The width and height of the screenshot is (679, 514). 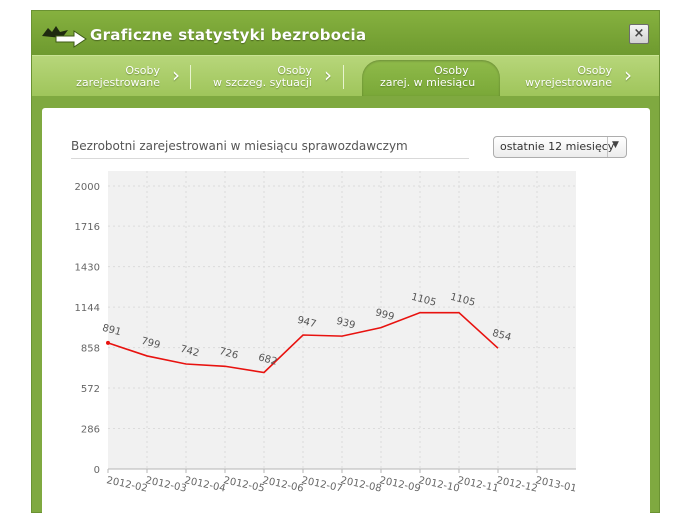 I want to click on data-label: 742, so click(x=189, y=352).